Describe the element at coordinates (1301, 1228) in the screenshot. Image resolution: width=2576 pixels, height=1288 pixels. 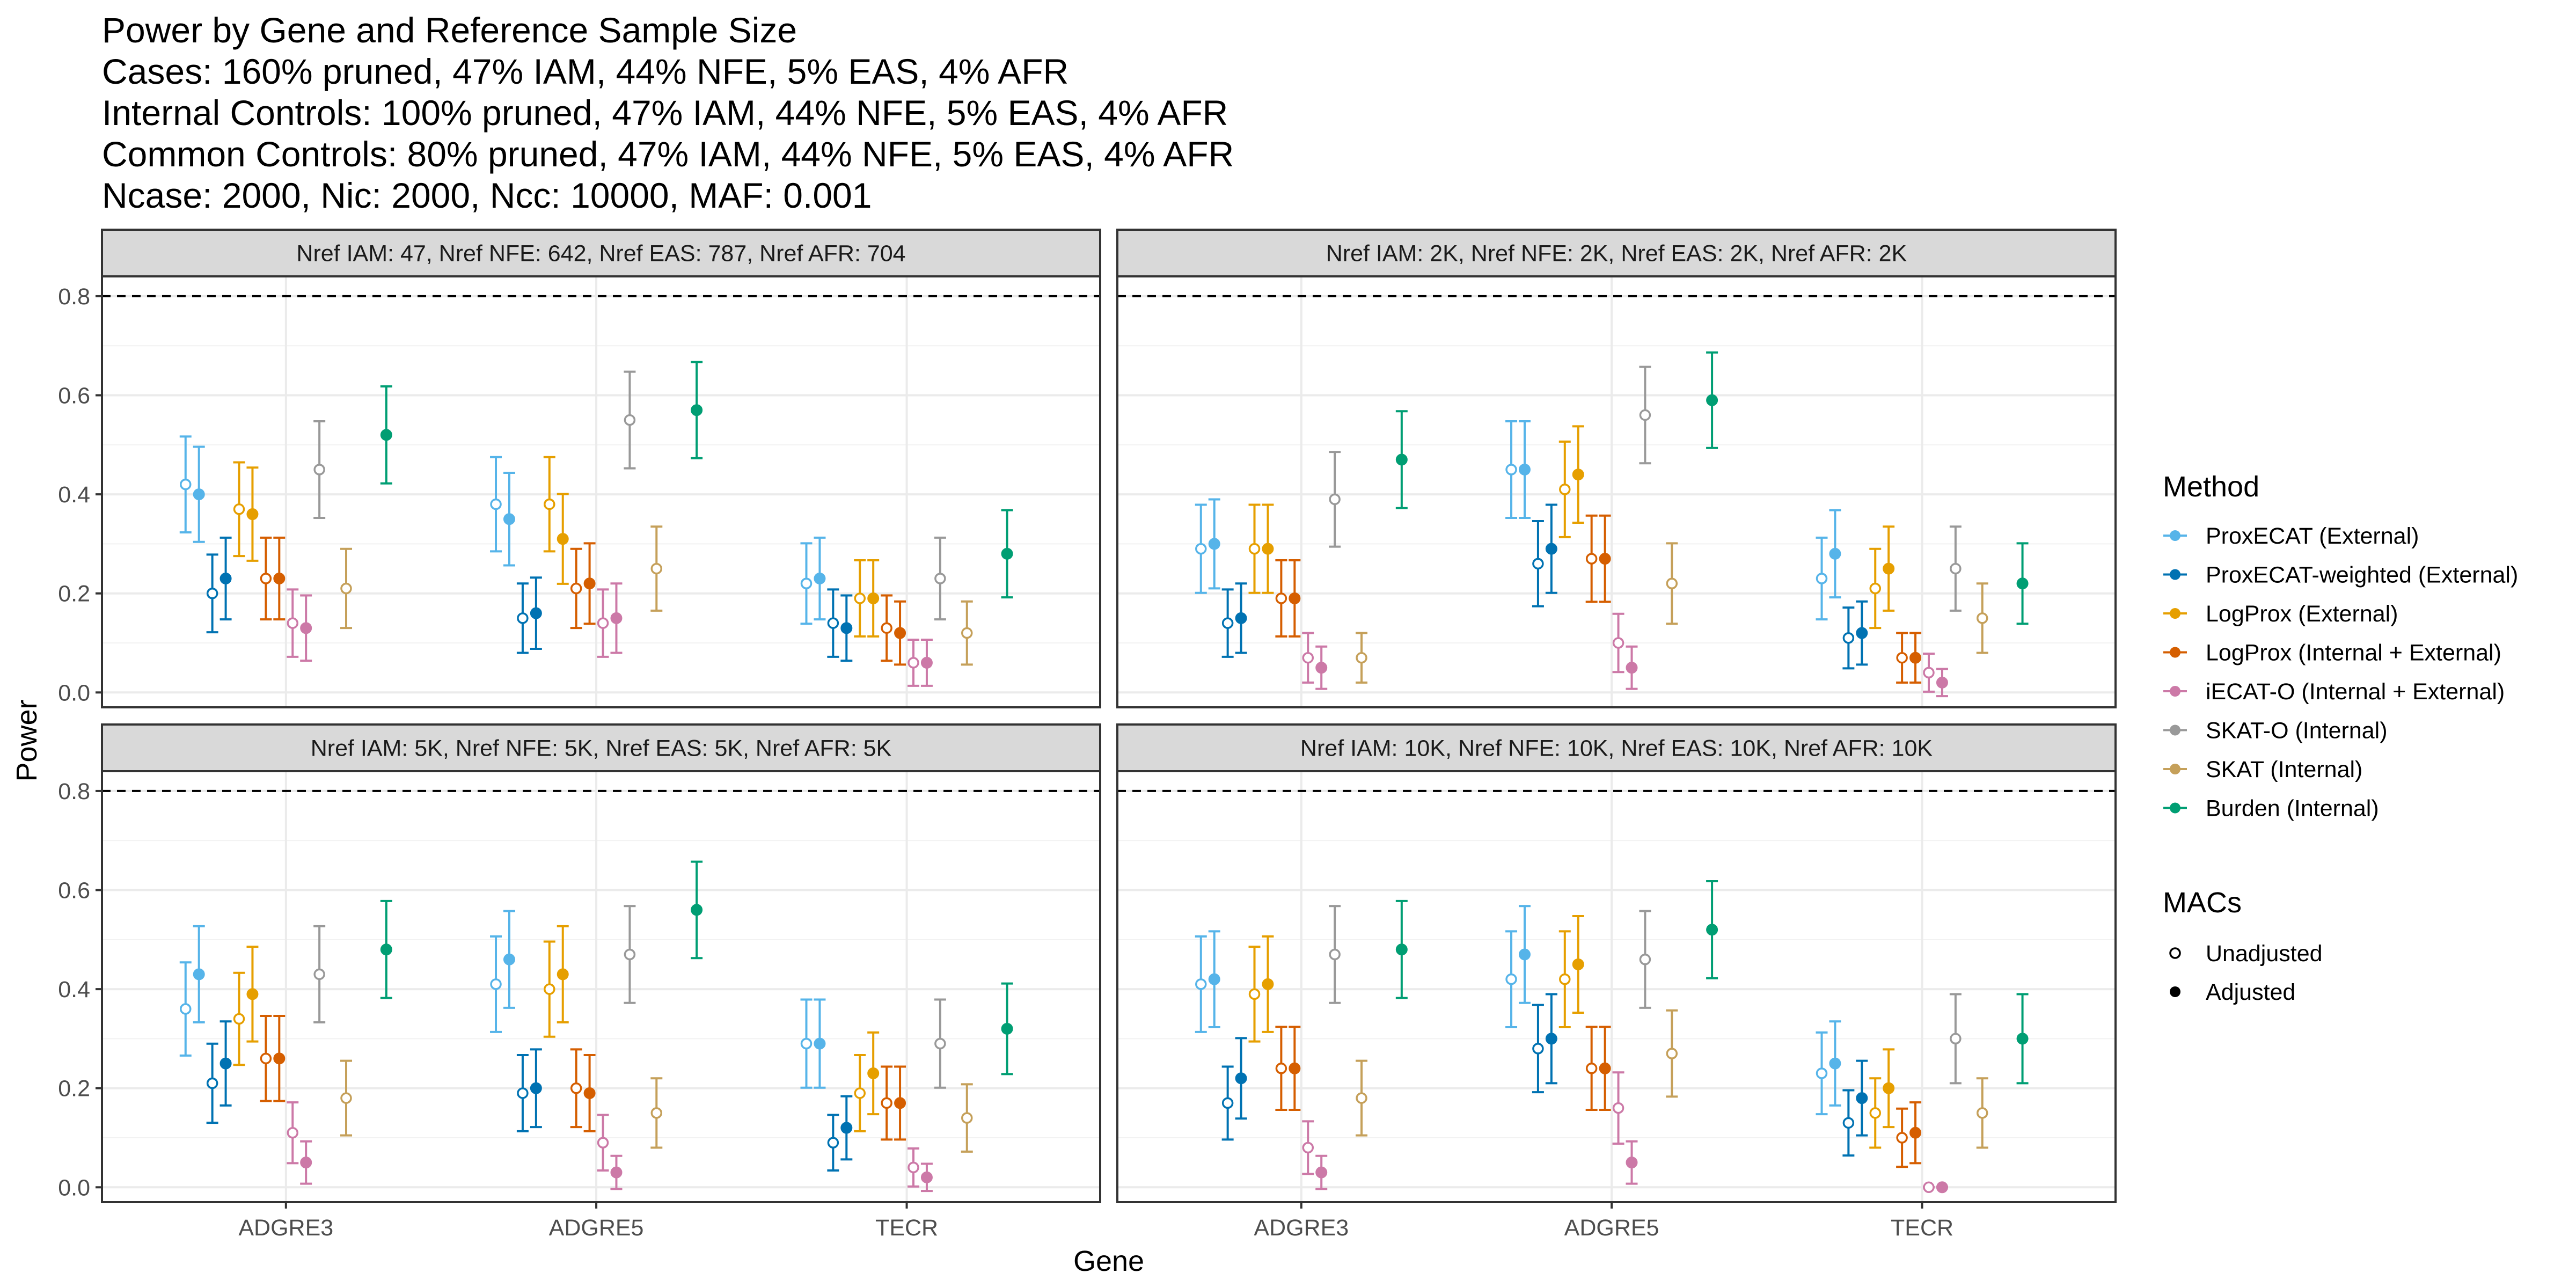
I see `x-tick-label: ADGRE3` at that location.